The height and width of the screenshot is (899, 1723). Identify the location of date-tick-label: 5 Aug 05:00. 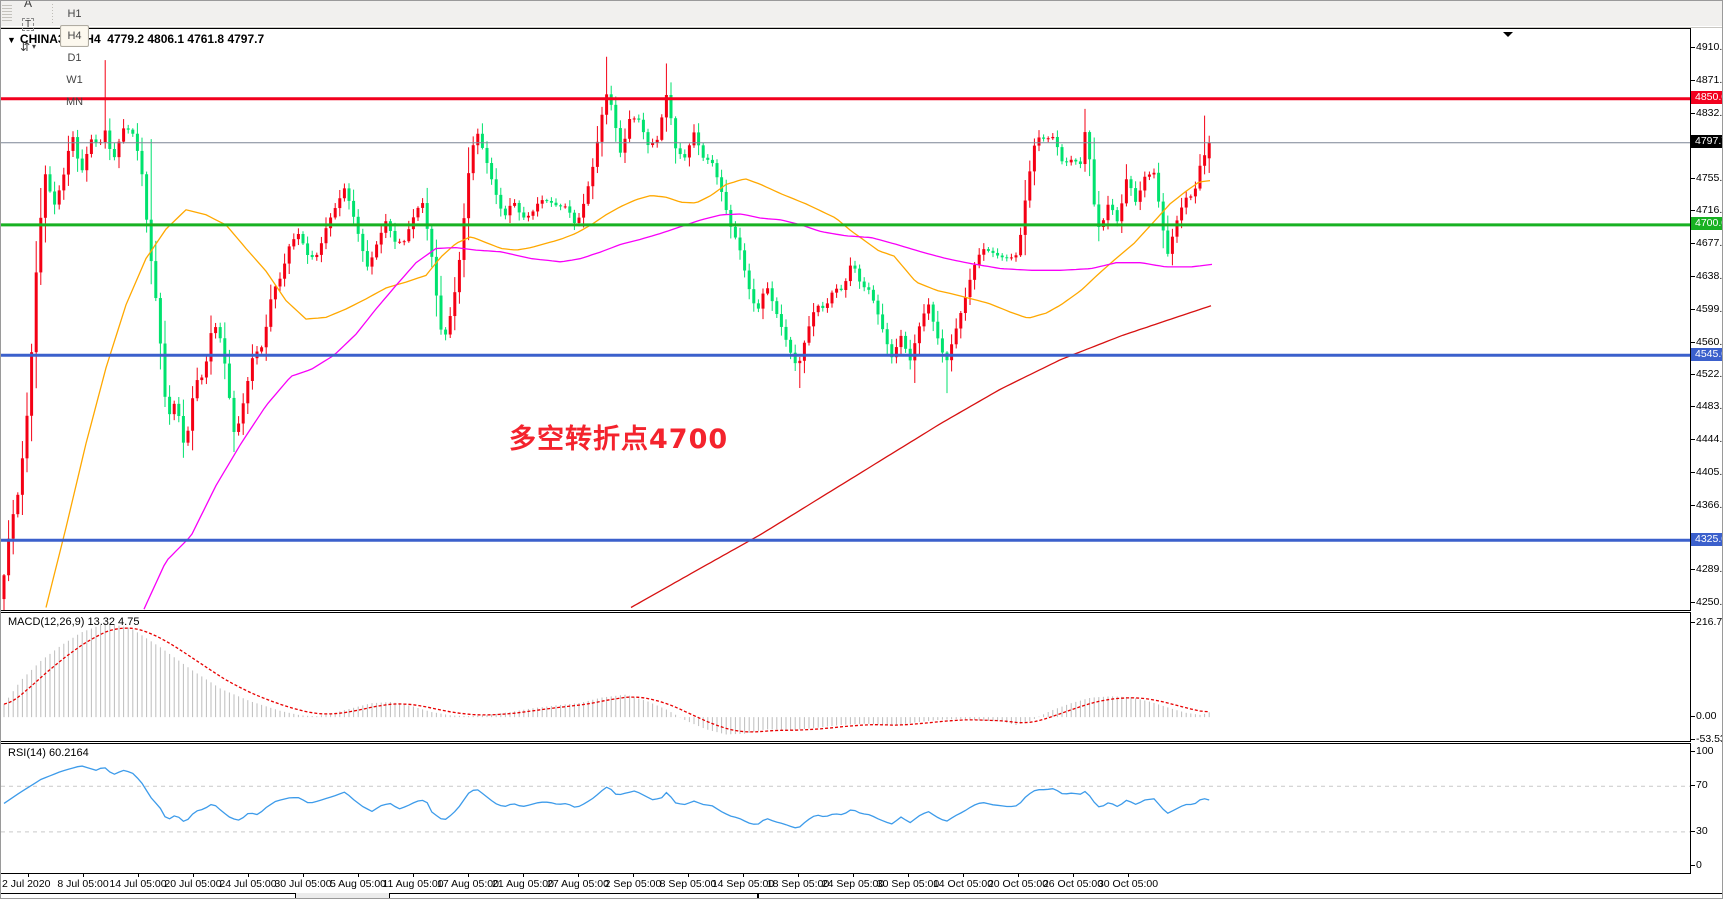
(358, 884).